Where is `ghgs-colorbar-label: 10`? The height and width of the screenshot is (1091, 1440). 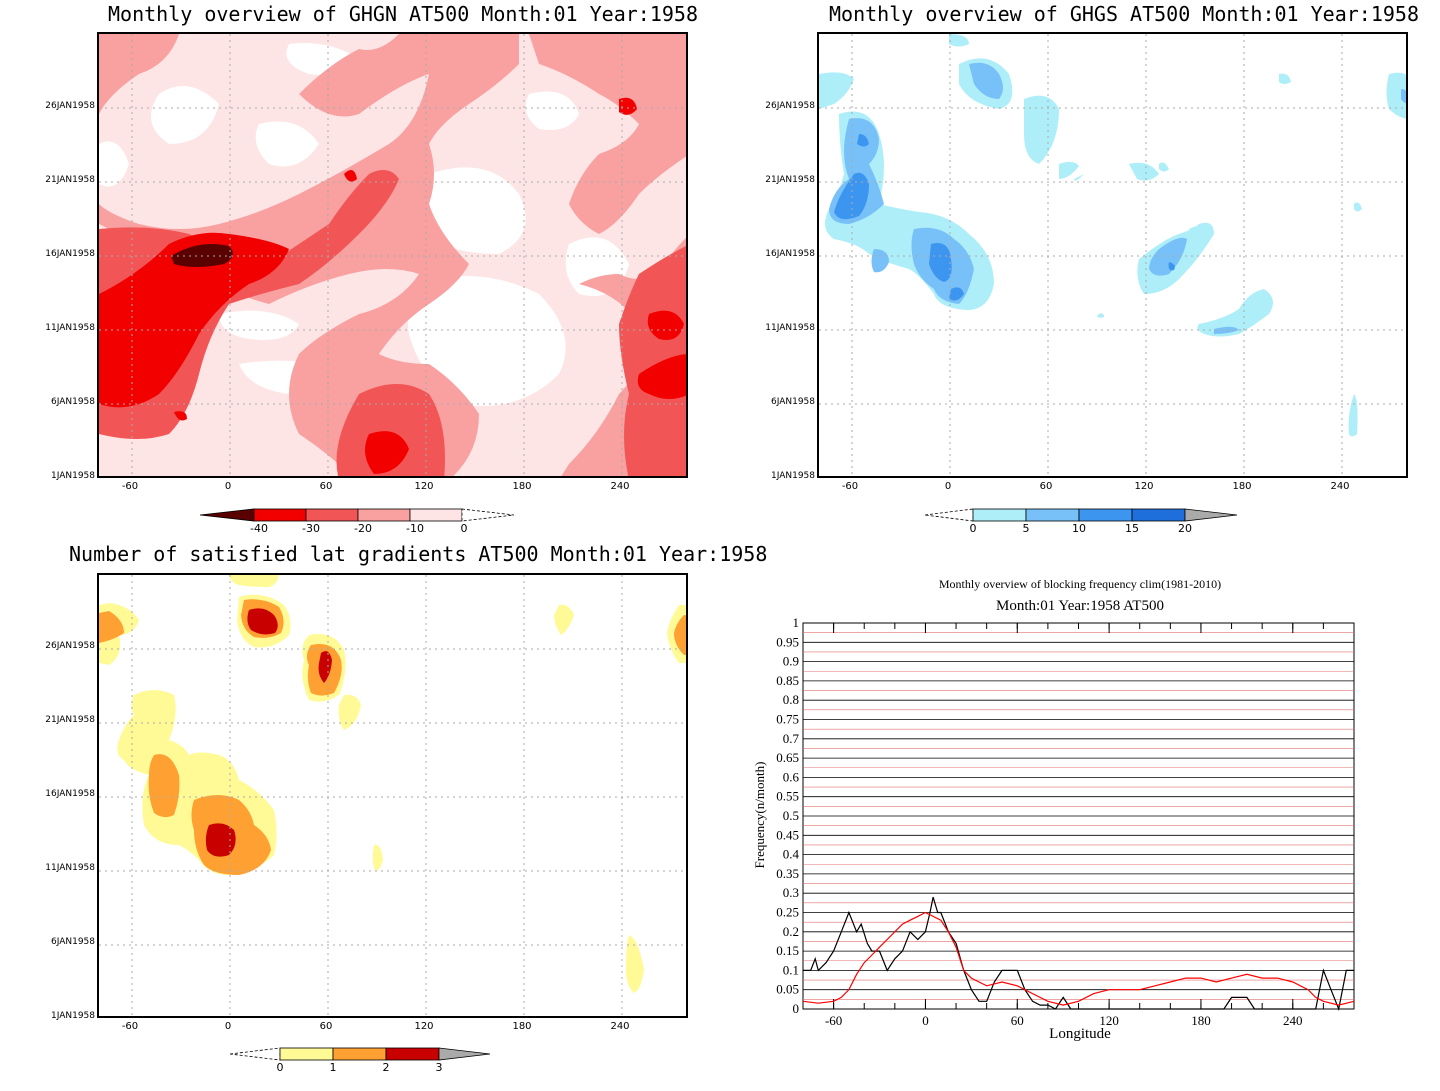 ghgs-colorbar-label: 10 is located at coordinates (1079, 528).